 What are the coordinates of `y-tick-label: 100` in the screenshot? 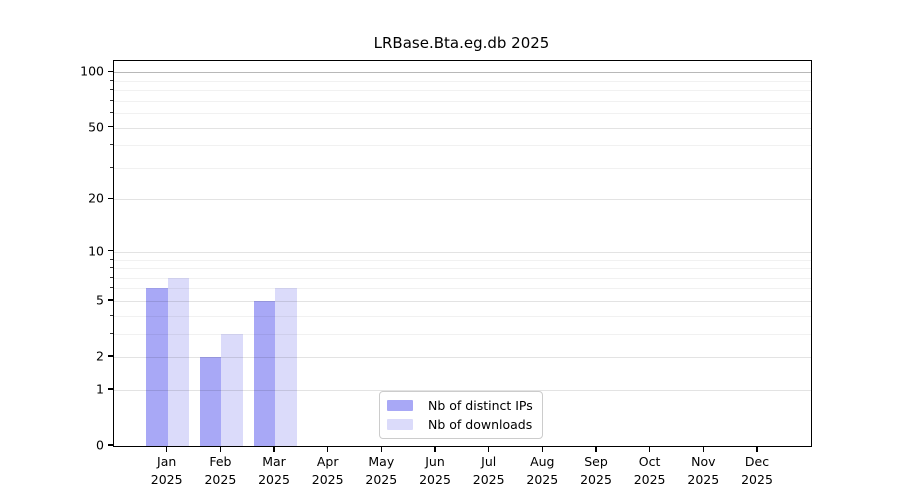 It's located at (92, 71).